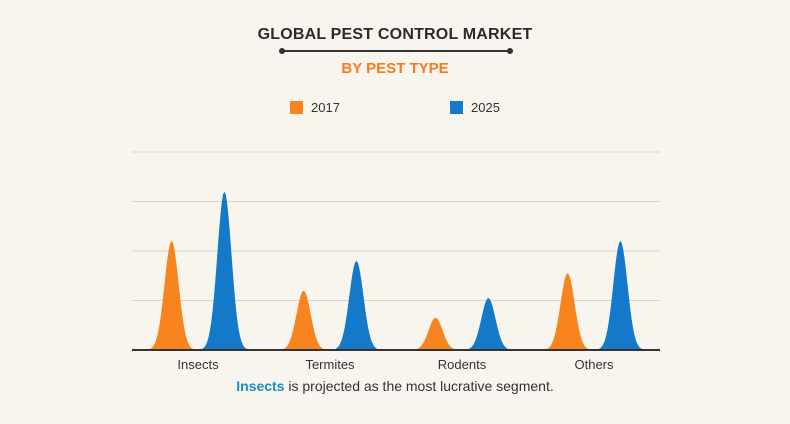 This screenshot has width=790, height=424. Describe the element at coordinates (485, 107) in the screenshot. I see `legend-label-2025: 2025` at that location.